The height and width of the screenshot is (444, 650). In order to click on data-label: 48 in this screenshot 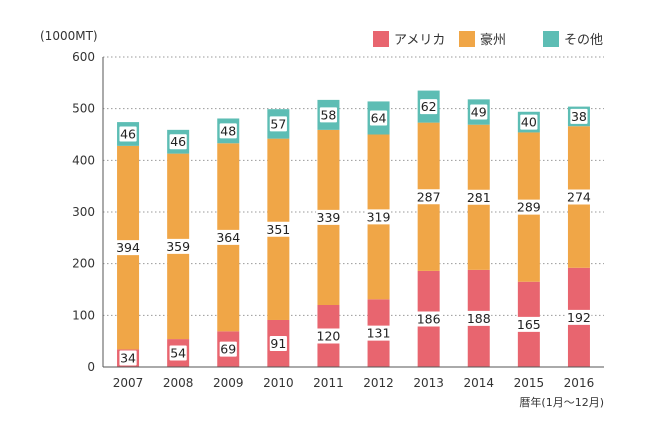, I will do `click(228, 130)`.